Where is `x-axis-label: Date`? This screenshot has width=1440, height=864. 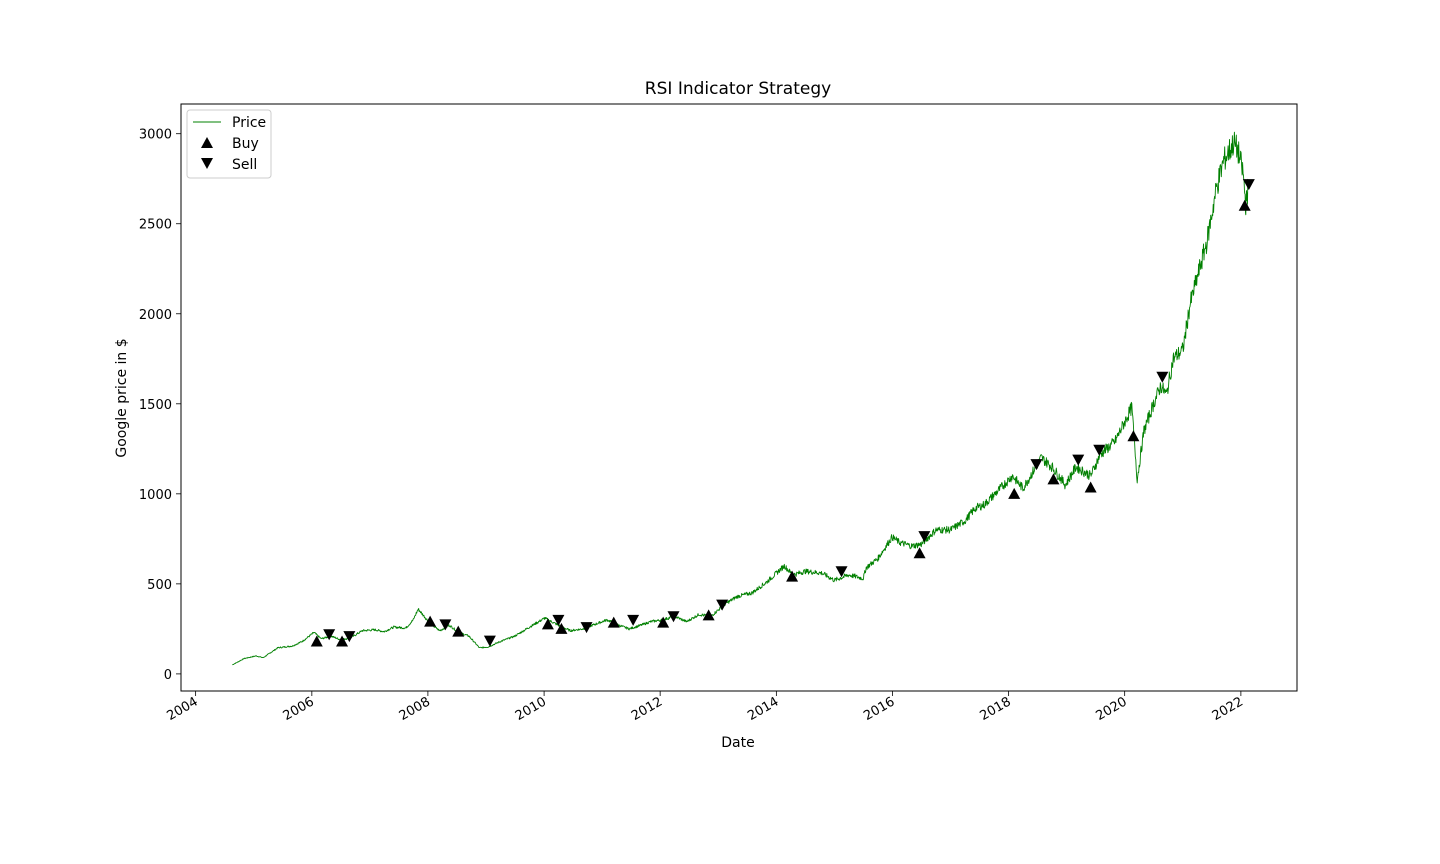 x-axis-label: Date is located at coordinates (737, 743).